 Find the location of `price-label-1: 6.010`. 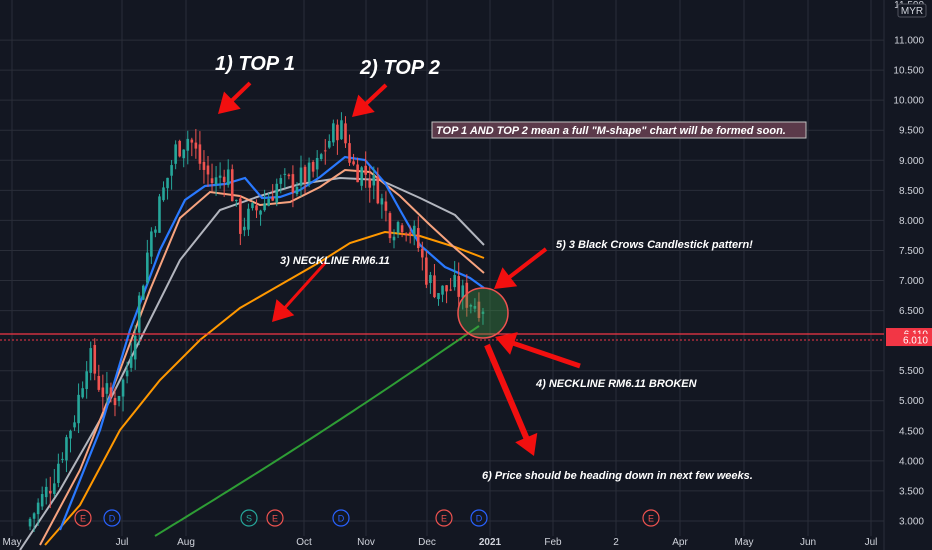

price-label-1: 6.010 is located at coordinates (909, 340).